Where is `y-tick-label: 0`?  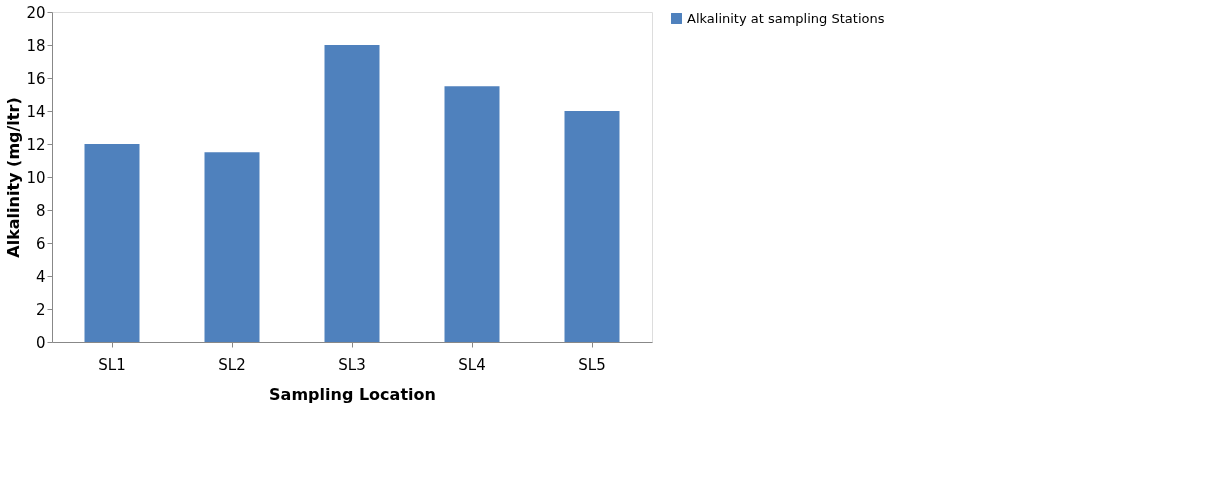 y-tick-label: 0 is located at coordinates (40, 342).